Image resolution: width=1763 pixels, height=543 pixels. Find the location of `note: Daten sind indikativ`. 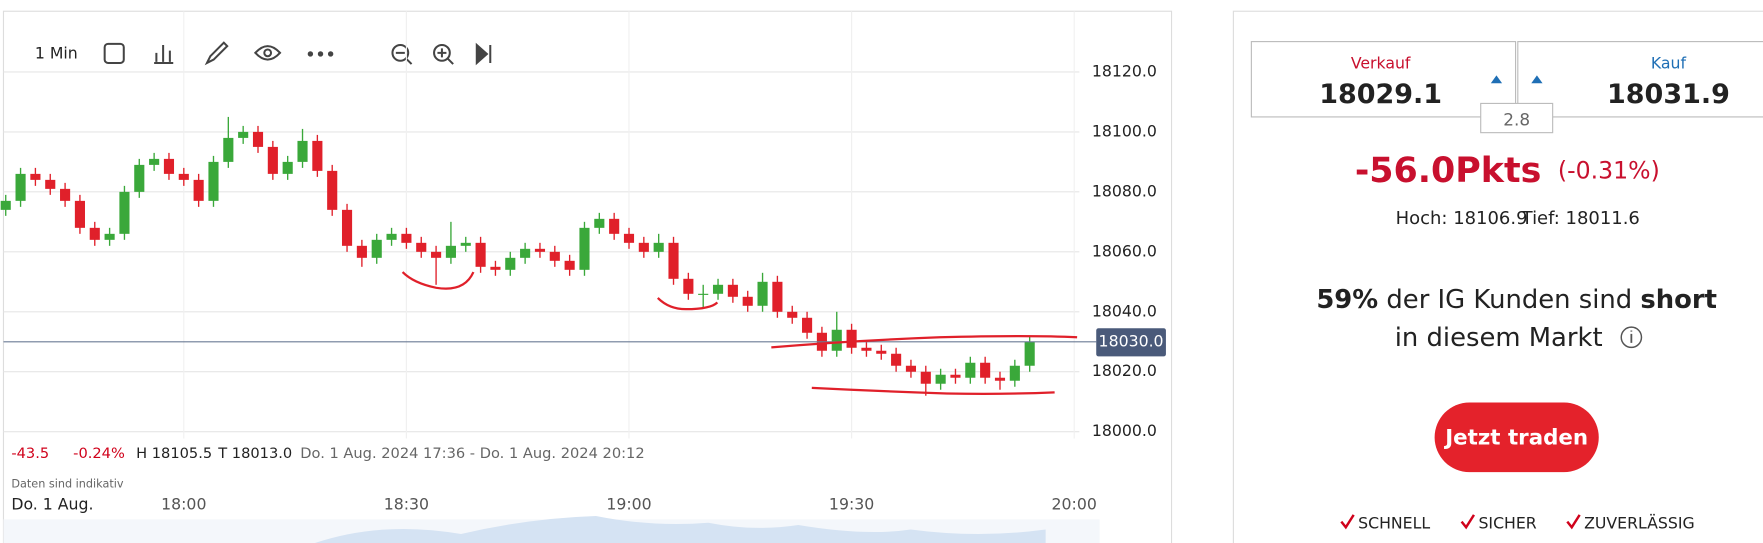

note: Daten sind indikativ is located at coordinates (67, 484).